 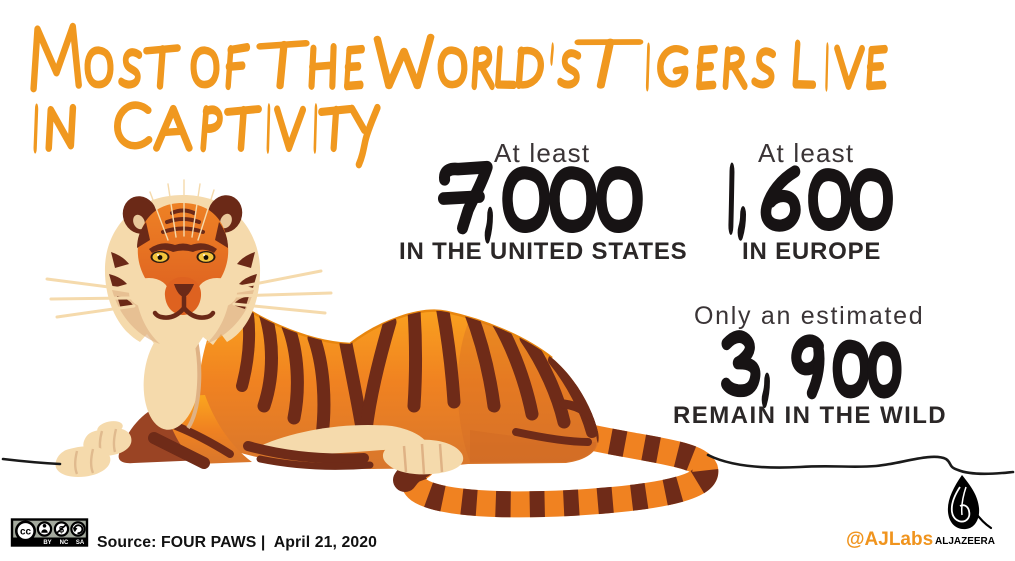 What do you see at coordinates (47, 543) in the screenshot?
I see `svg-text: BY` at bounding box center [47, 543].